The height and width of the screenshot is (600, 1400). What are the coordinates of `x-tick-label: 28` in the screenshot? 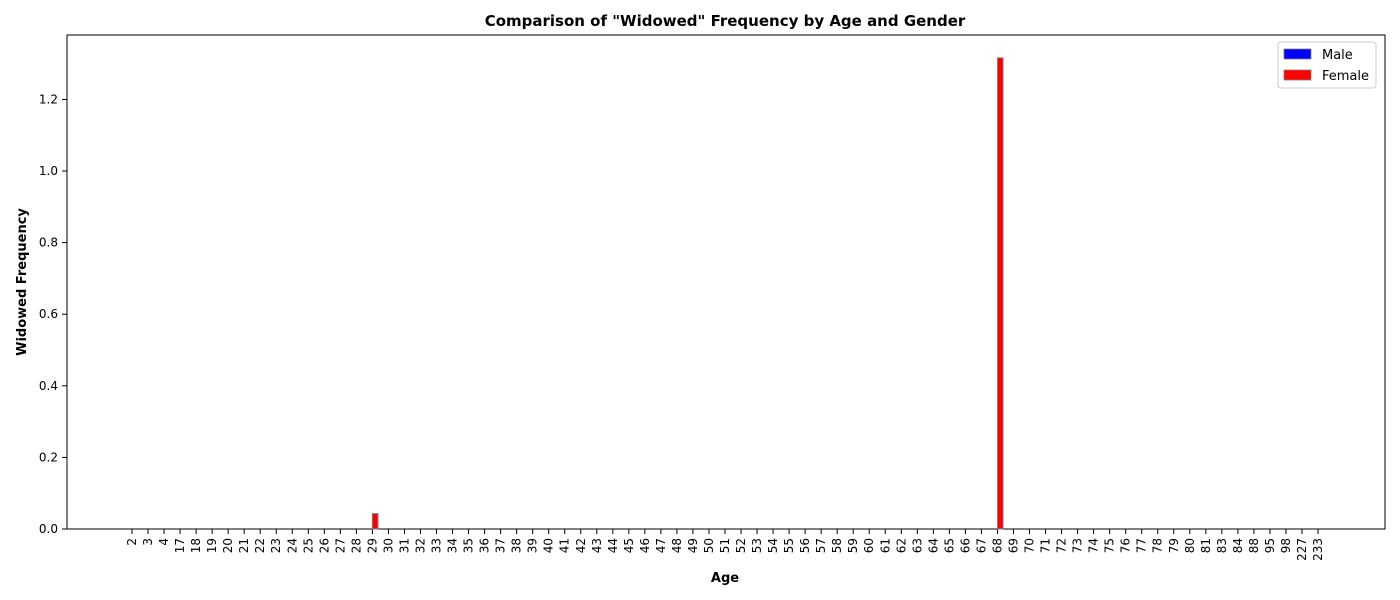 It's located at (356, 545).